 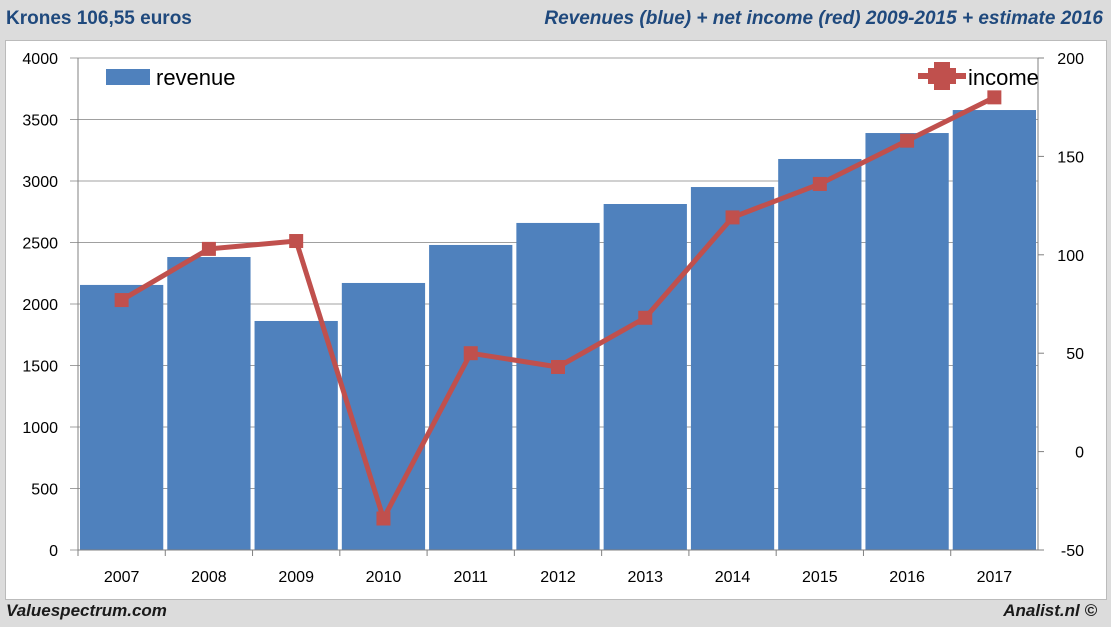 I want to click on y-right-tick-label: 0, so click(x=1079, y=453).